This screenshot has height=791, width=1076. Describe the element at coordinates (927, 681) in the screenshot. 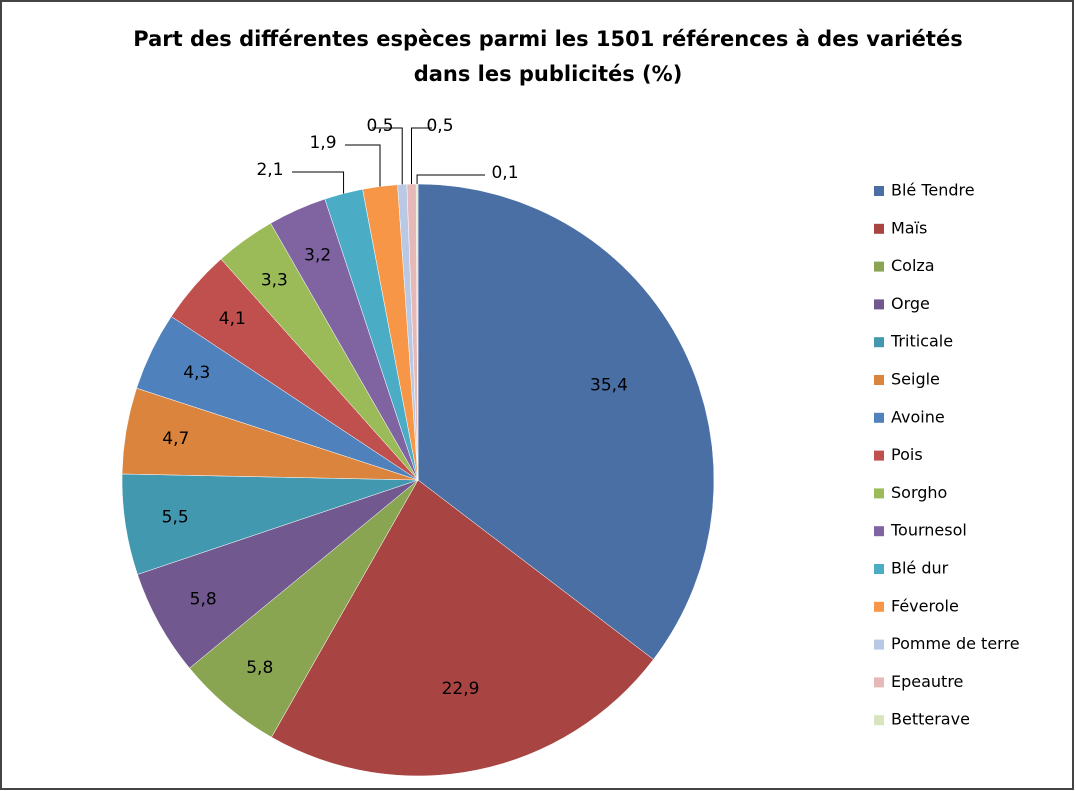

I see `legend-label: Epeautre` at that location.